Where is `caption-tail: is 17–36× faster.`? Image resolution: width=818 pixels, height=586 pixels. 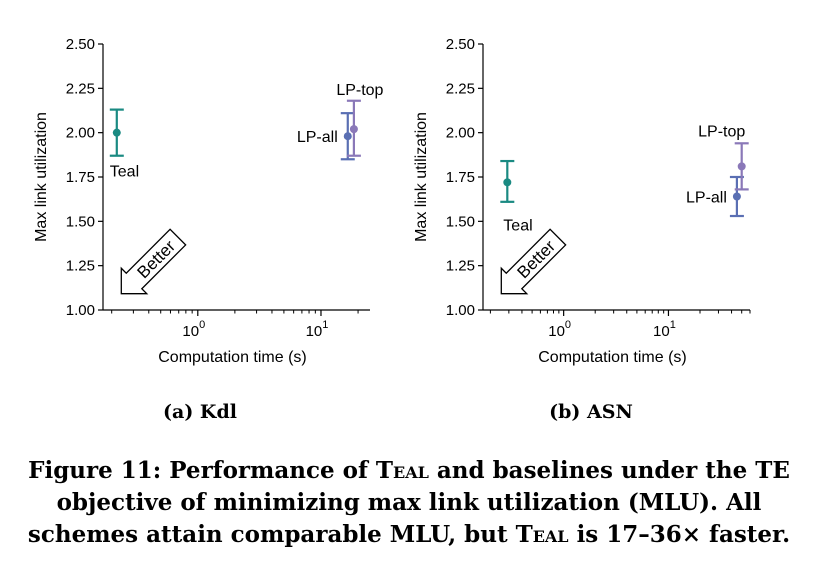
caption-tail: is 17–36× faster. is located at coordinates (679, 534).